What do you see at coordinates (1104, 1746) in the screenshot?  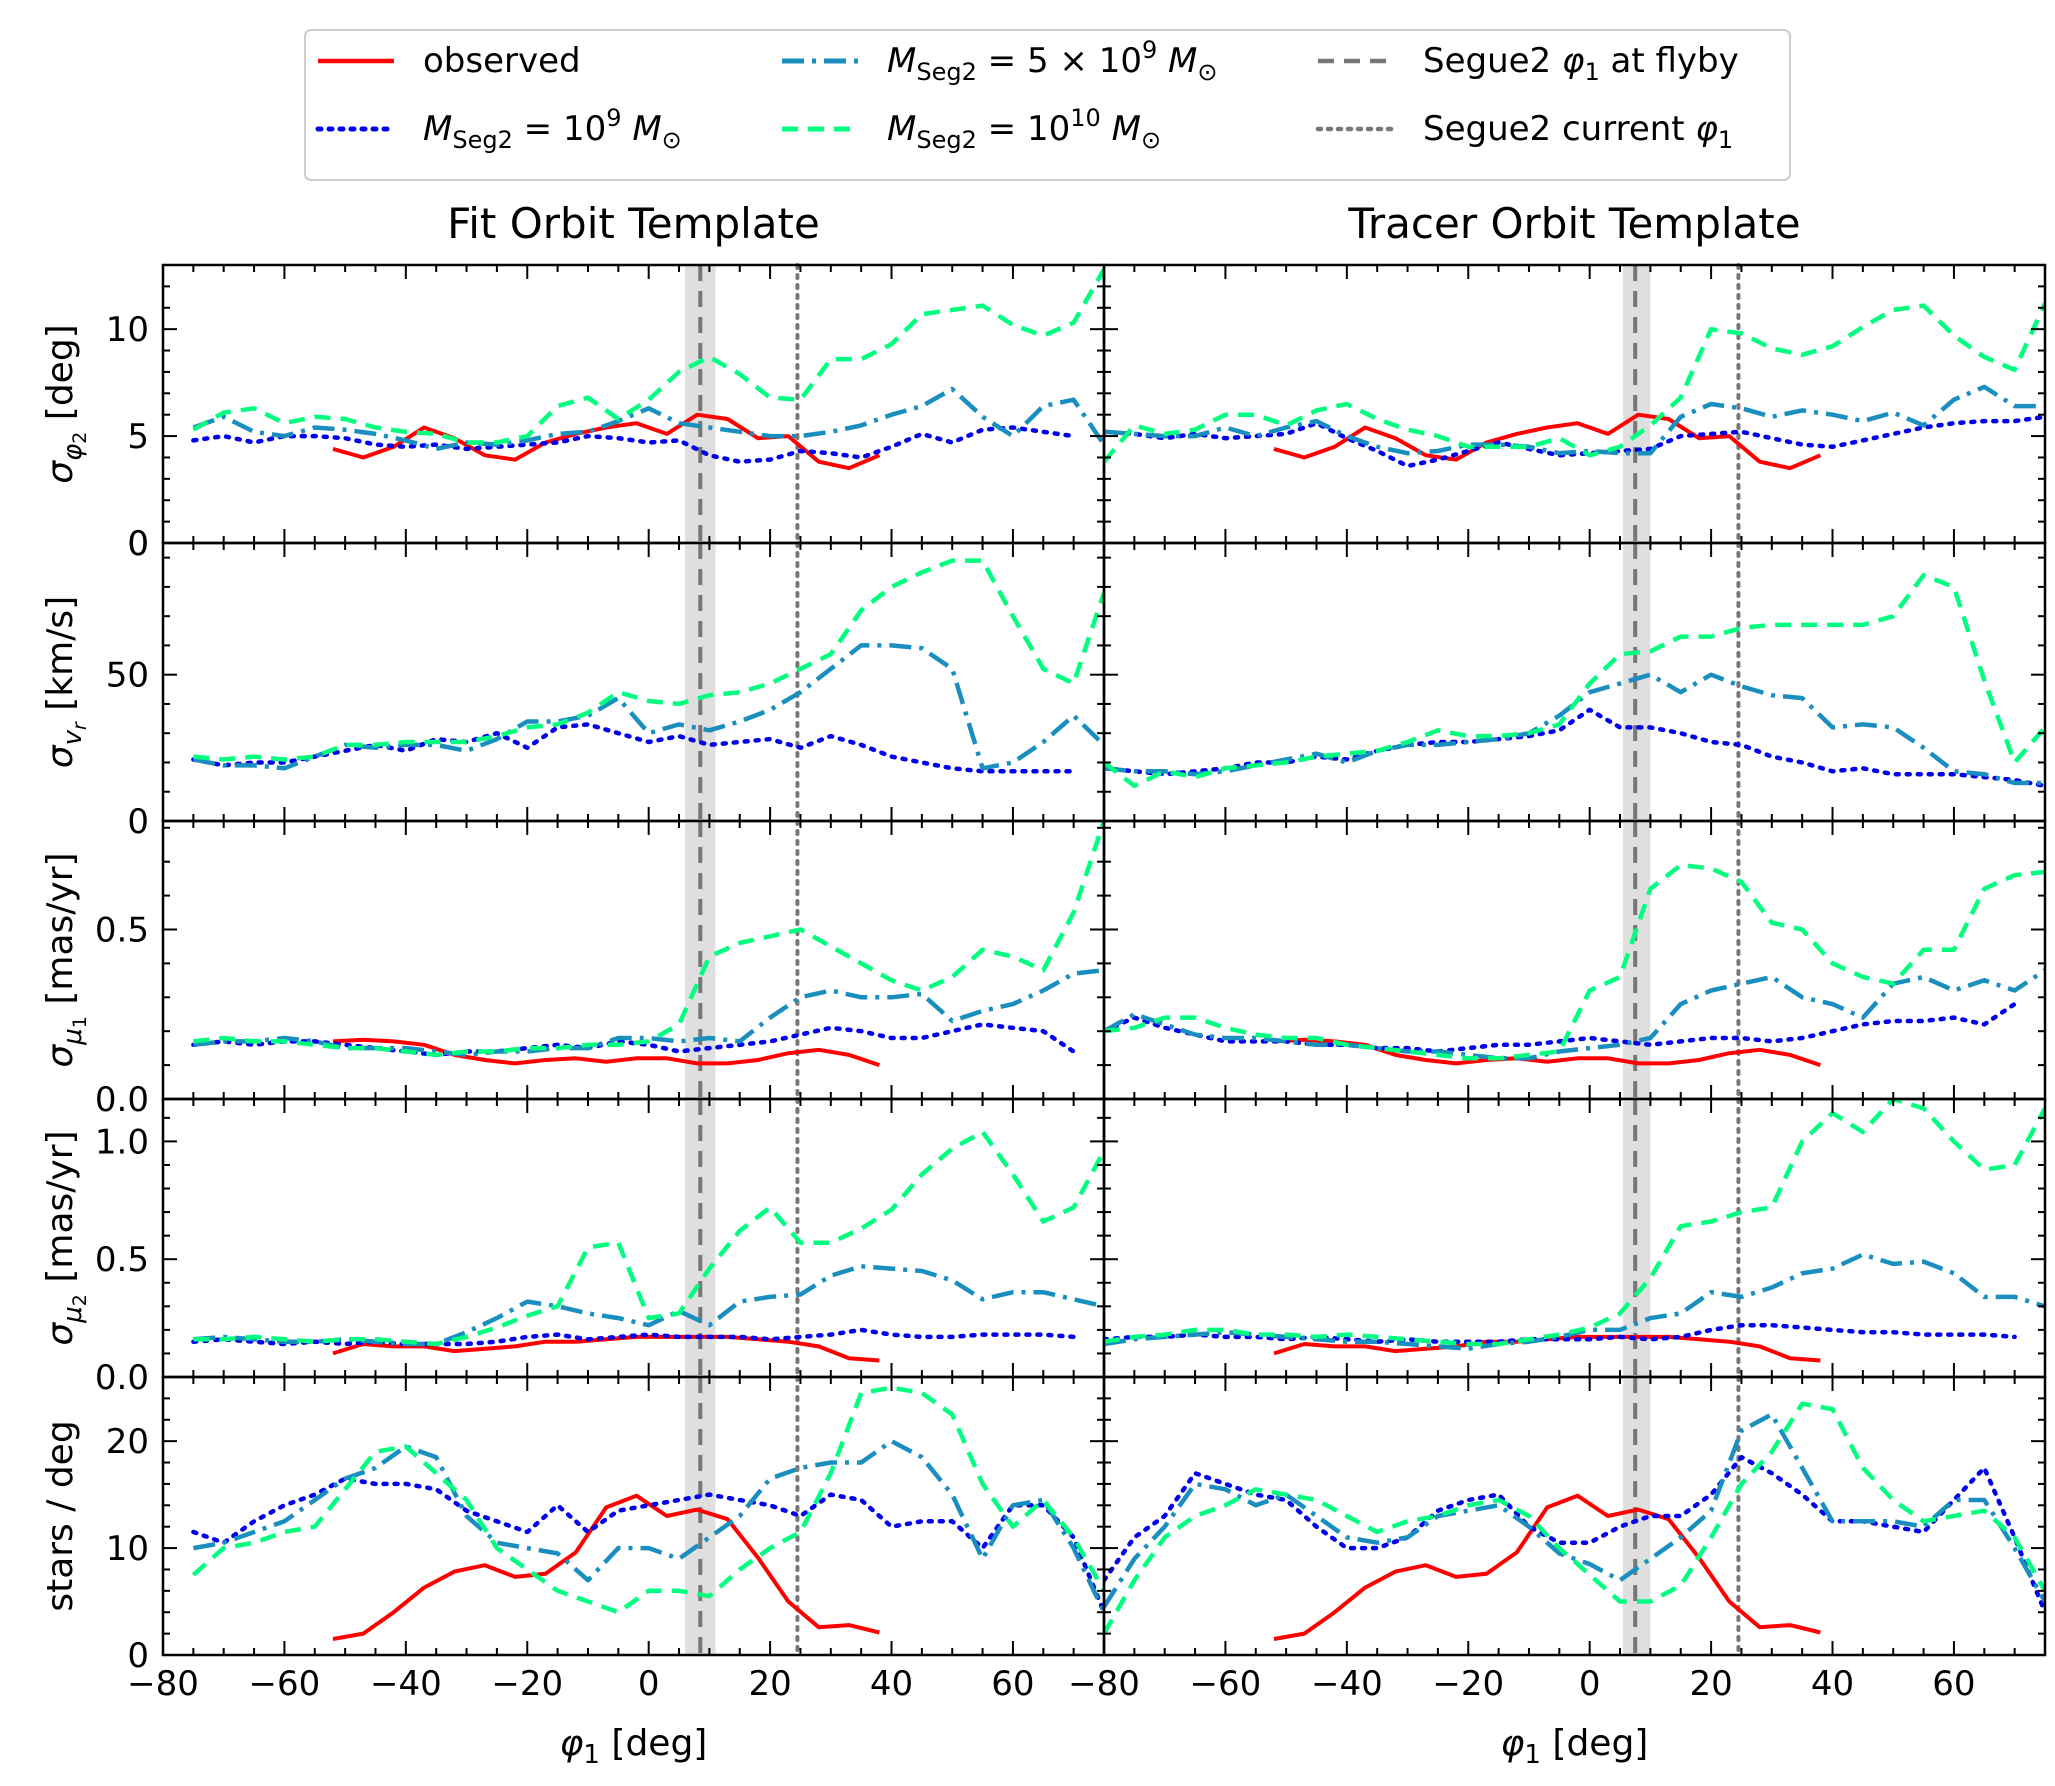 I see `x-axis-labels: φ1 [deg] φ1 [deg]` at bounding box center [1104, 1746].